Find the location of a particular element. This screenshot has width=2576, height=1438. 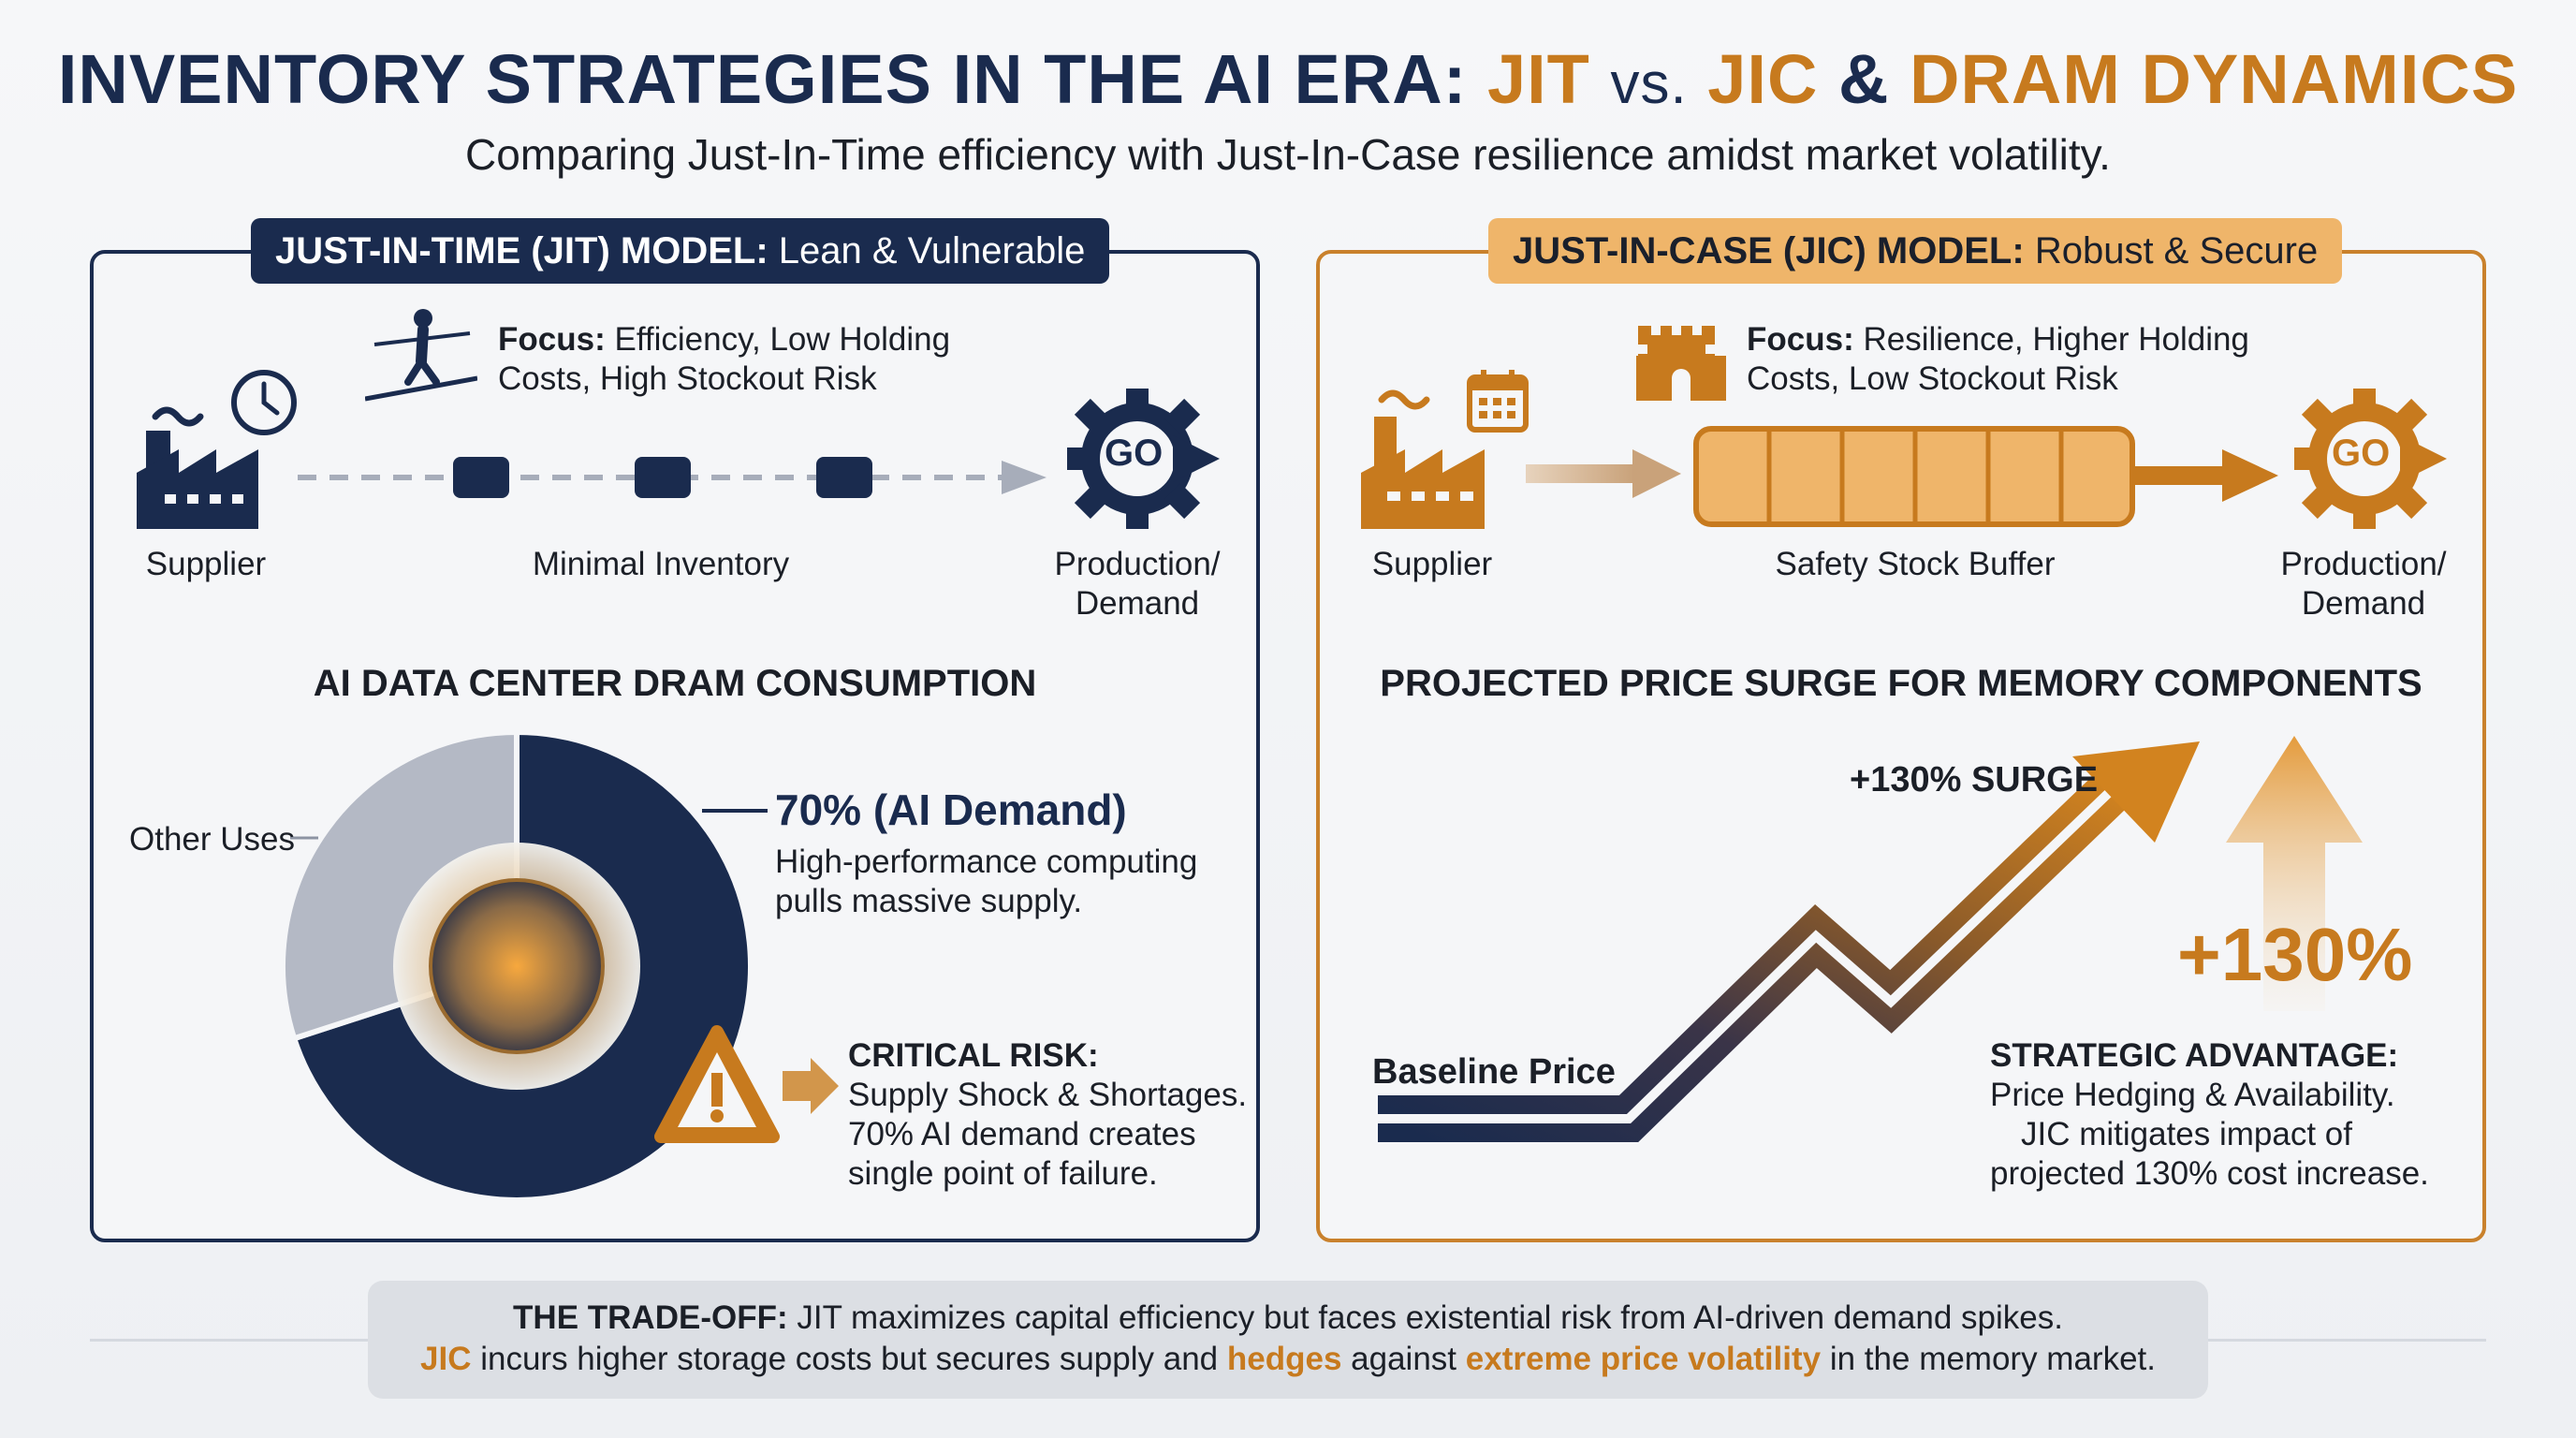

jit-flow-diagram is located at coordinates (672, 477).